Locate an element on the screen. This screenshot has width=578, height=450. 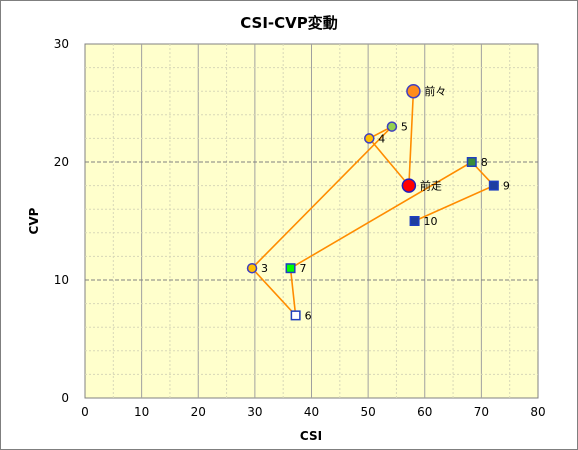
point-label: 10 is located at coordinates (431, 221).